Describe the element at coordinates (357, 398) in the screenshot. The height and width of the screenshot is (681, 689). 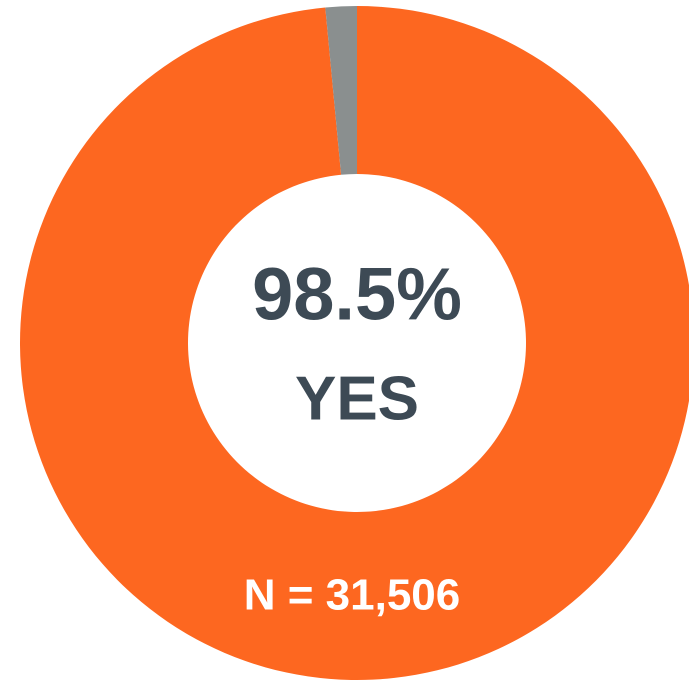
I see `center-category-label: YES` at that location.